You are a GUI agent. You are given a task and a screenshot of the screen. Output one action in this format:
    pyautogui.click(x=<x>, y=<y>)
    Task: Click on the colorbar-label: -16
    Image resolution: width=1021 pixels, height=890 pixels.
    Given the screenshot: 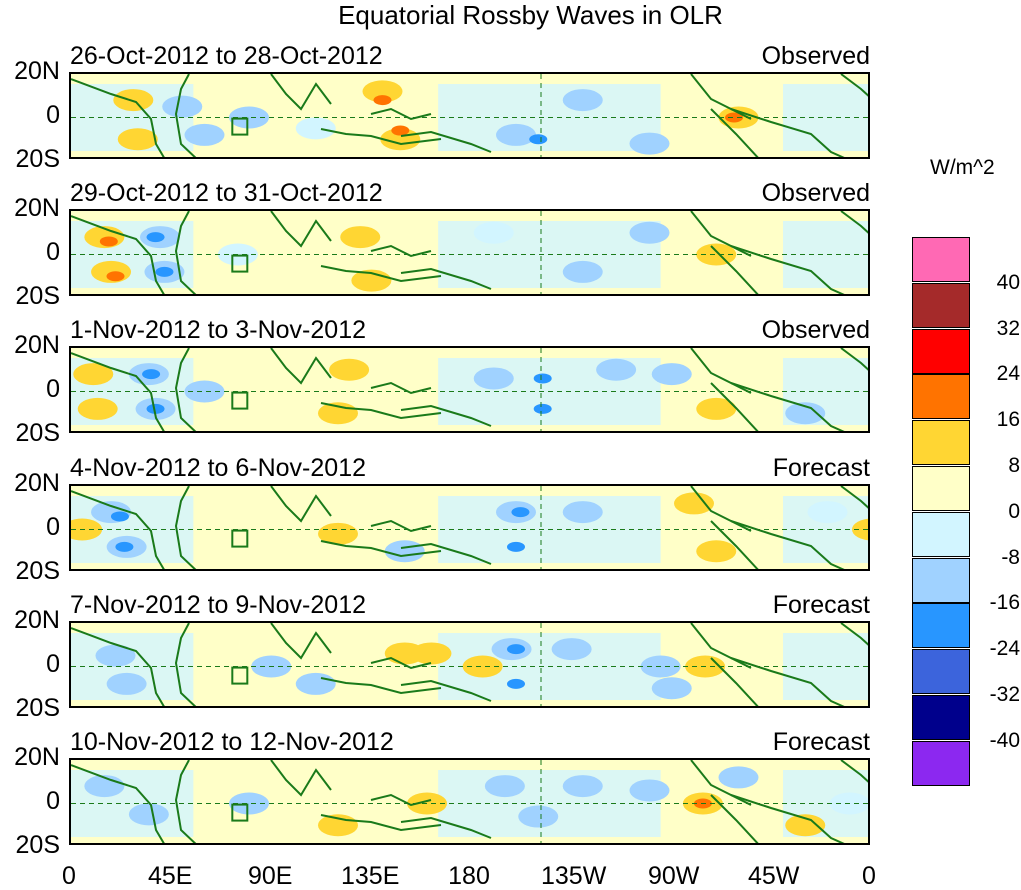 What is the action you would take?
    pyautogui.click(x=1004, y=603)
    